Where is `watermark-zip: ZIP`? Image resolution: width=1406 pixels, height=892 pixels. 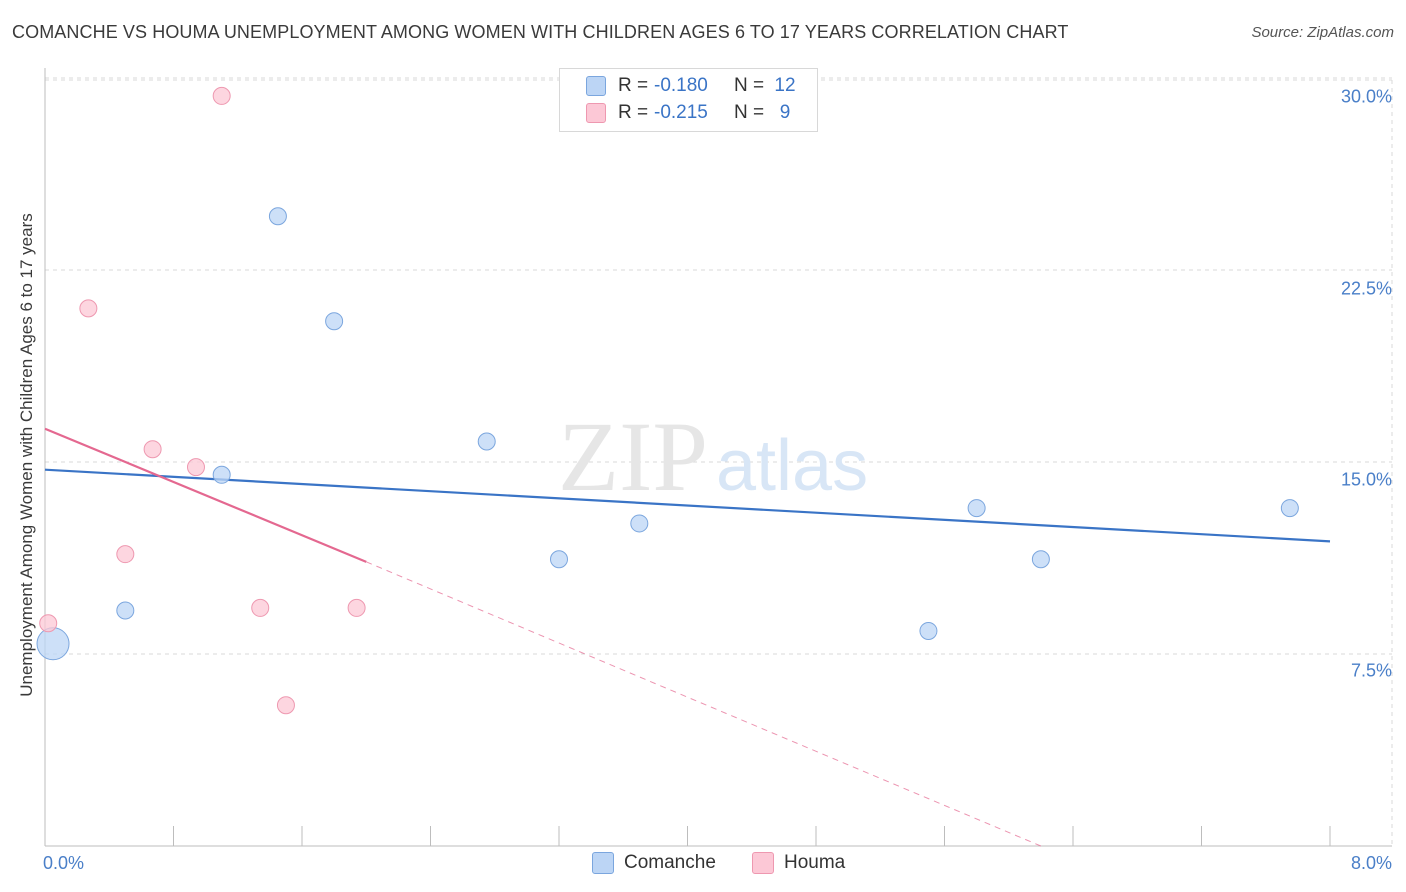
watermark-zip: ZIP is located at coordinates (633, 456).